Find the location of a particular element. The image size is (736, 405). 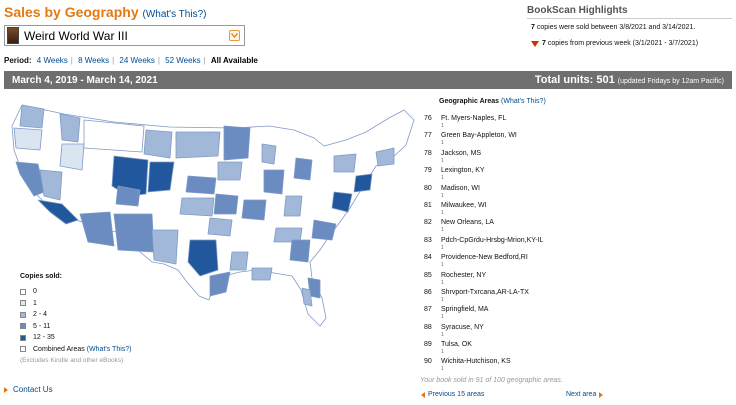

geo-name-text: Milwaukee, WI is located at coordinates (464, 205).